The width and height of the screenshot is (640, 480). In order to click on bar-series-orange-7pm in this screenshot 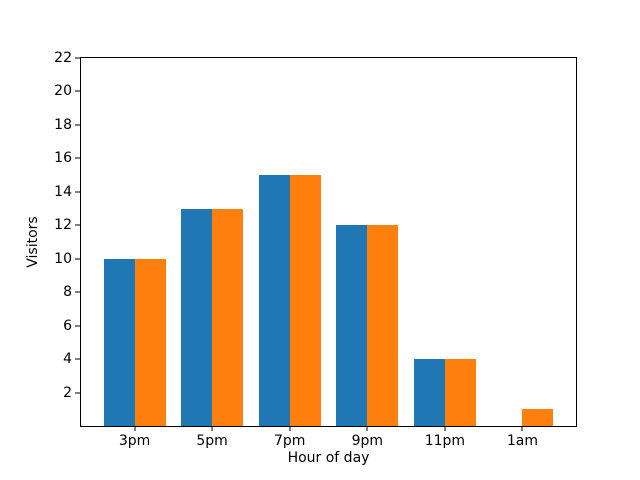, I will do `click(305, 300)`.